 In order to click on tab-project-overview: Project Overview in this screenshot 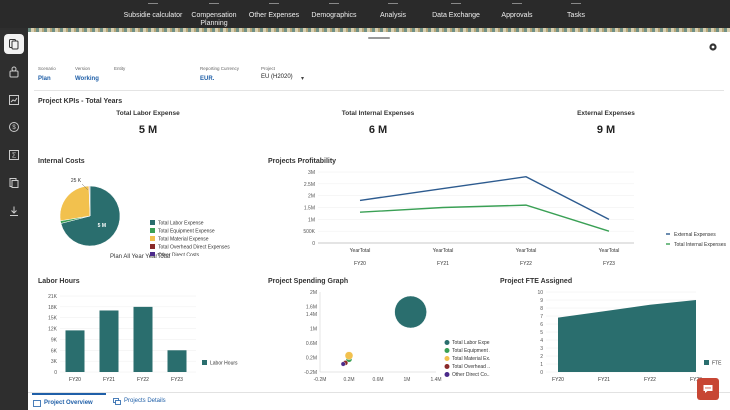, I will do `click(69, 401)`.